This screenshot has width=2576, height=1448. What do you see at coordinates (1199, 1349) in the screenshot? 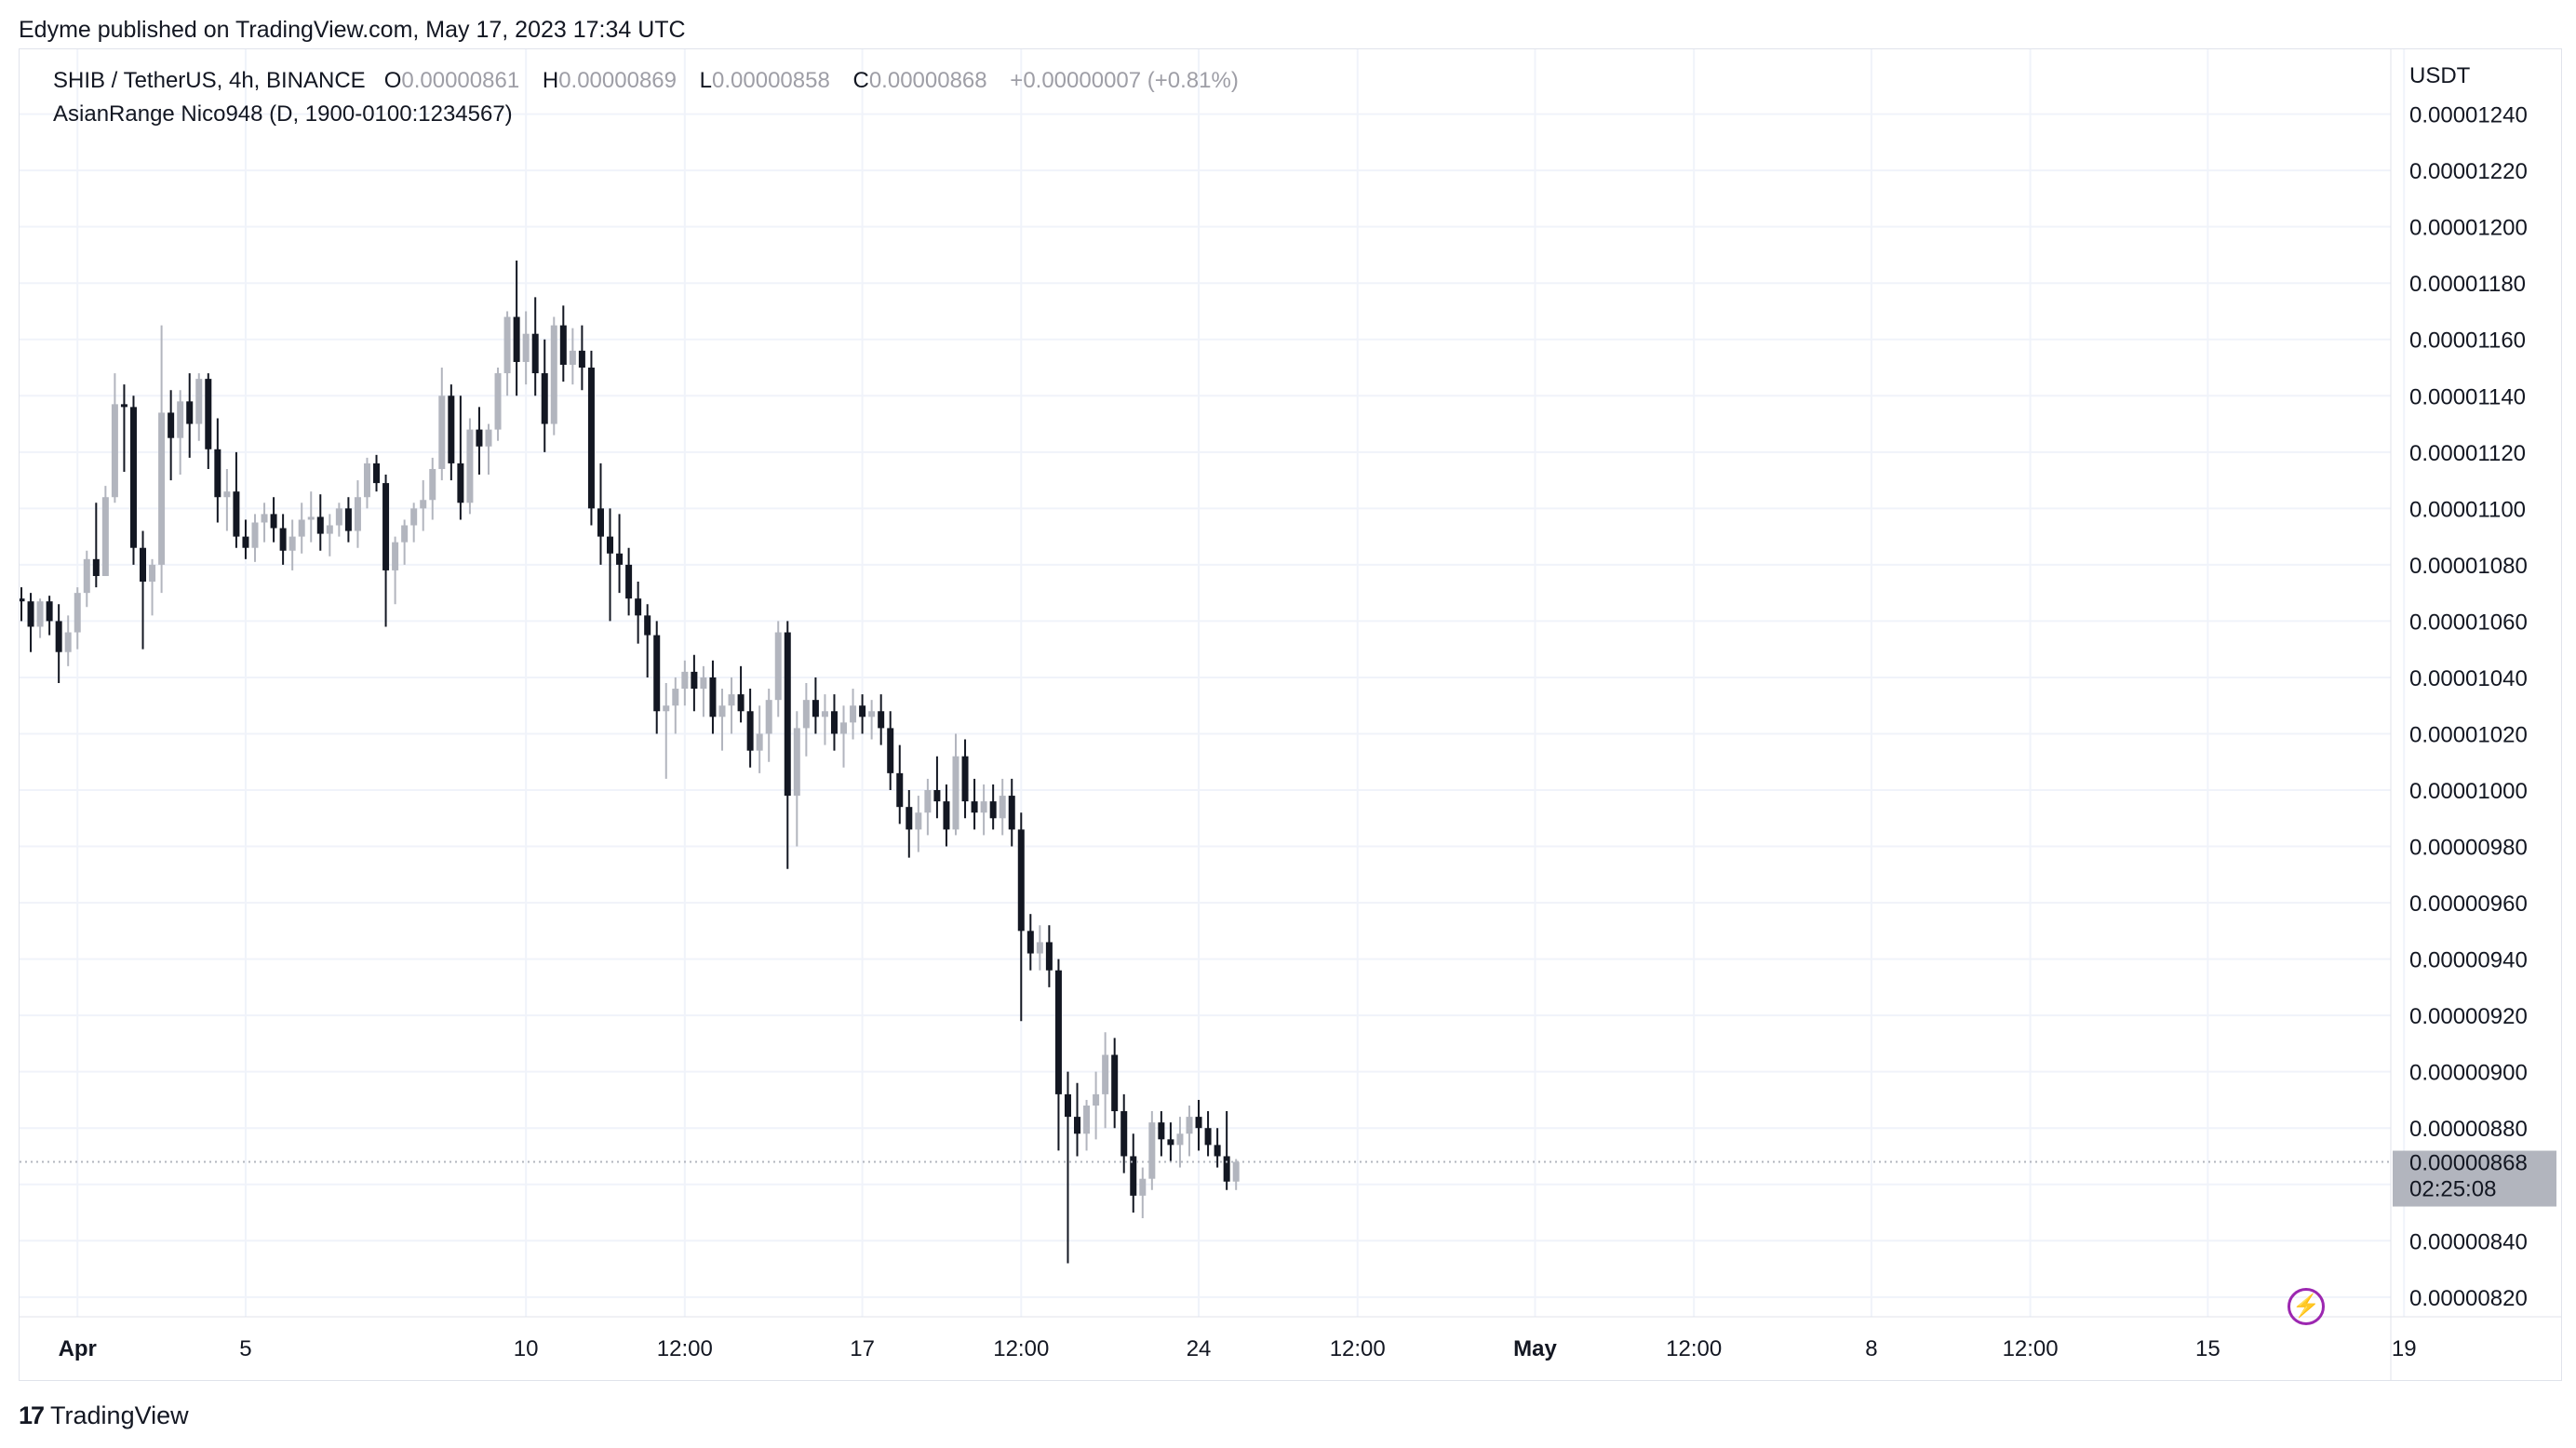
I see `time-tick-label: 24` at bounding box center [1199, 1349].